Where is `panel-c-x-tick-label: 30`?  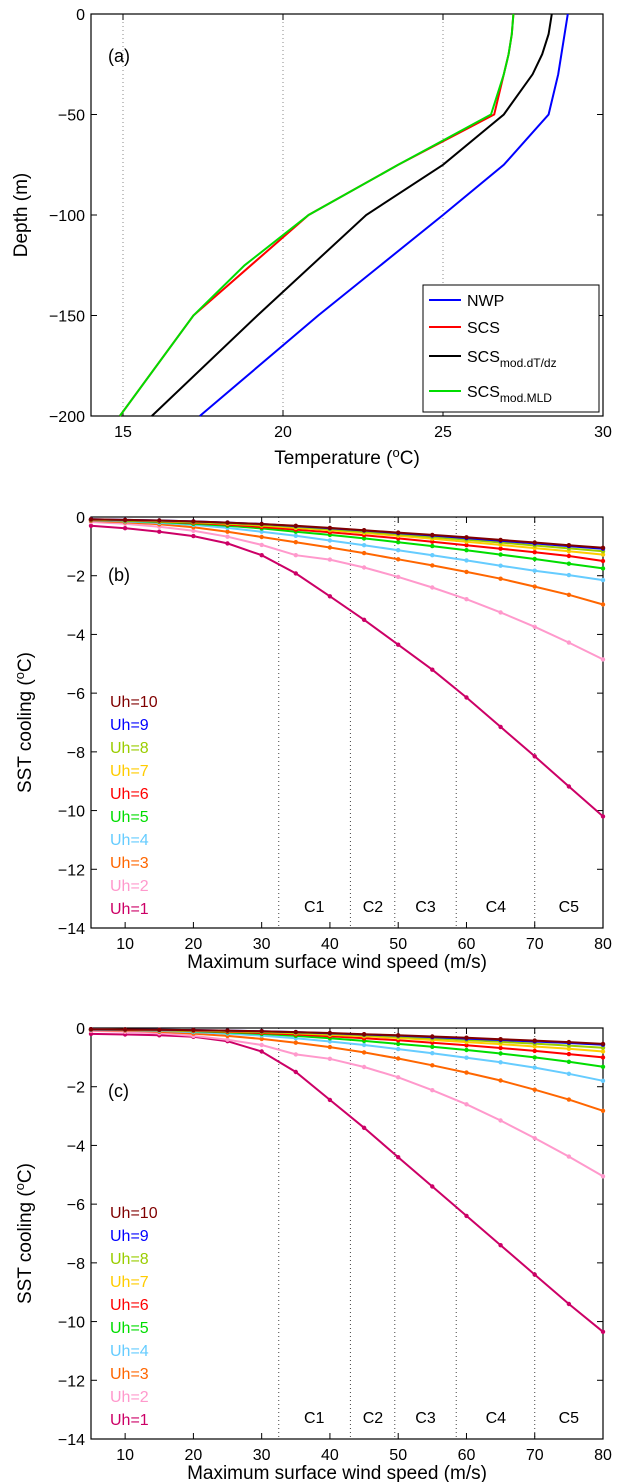
panel-c-x-tick-label: 30 is located at coordinates (262, 1455).